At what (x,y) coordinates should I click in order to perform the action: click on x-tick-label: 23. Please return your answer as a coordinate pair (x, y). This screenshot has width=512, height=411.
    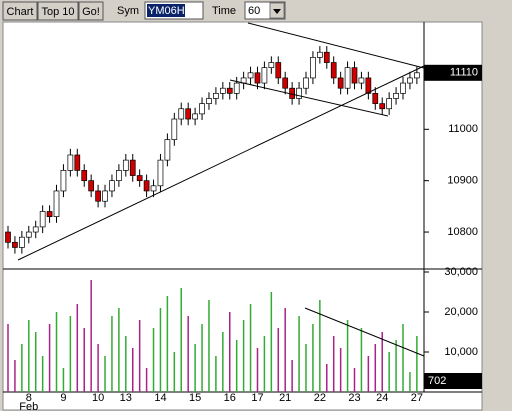
    Looking at the image, I should click on (354, 398).